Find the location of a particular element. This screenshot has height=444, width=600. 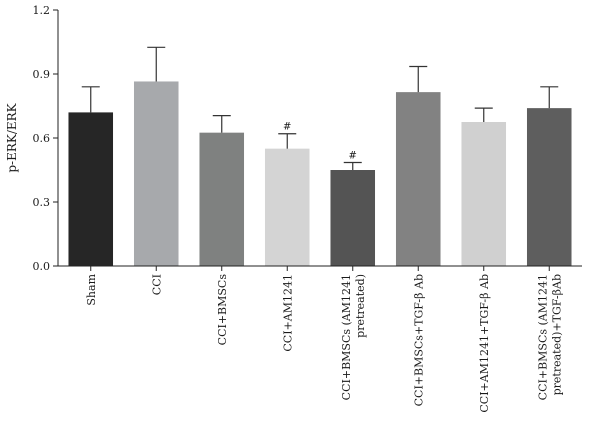

x-tick-label: CCI+AM1241 is located at coordinates (287, 313).